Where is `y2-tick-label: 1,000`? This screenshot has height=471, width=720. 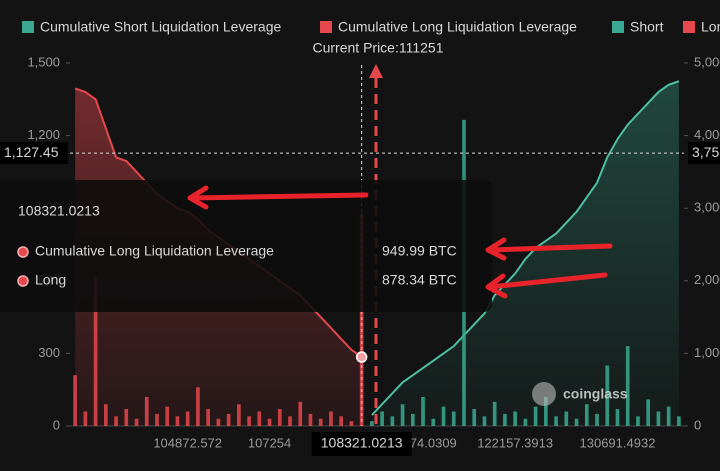 y2-tick-label: 1,000 is located at coordinates (707, 352).